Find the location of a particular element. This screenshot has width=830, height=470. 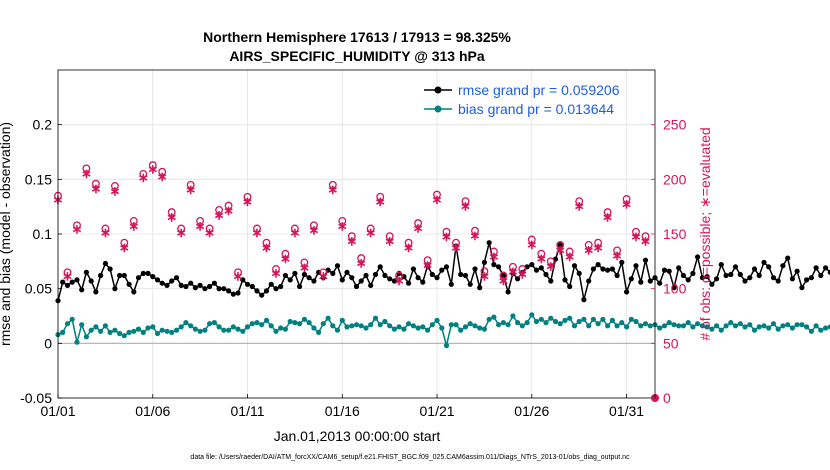

x-axis-label: Jan.01,2013 00:00:00 start is located at coordinates (357, 436).